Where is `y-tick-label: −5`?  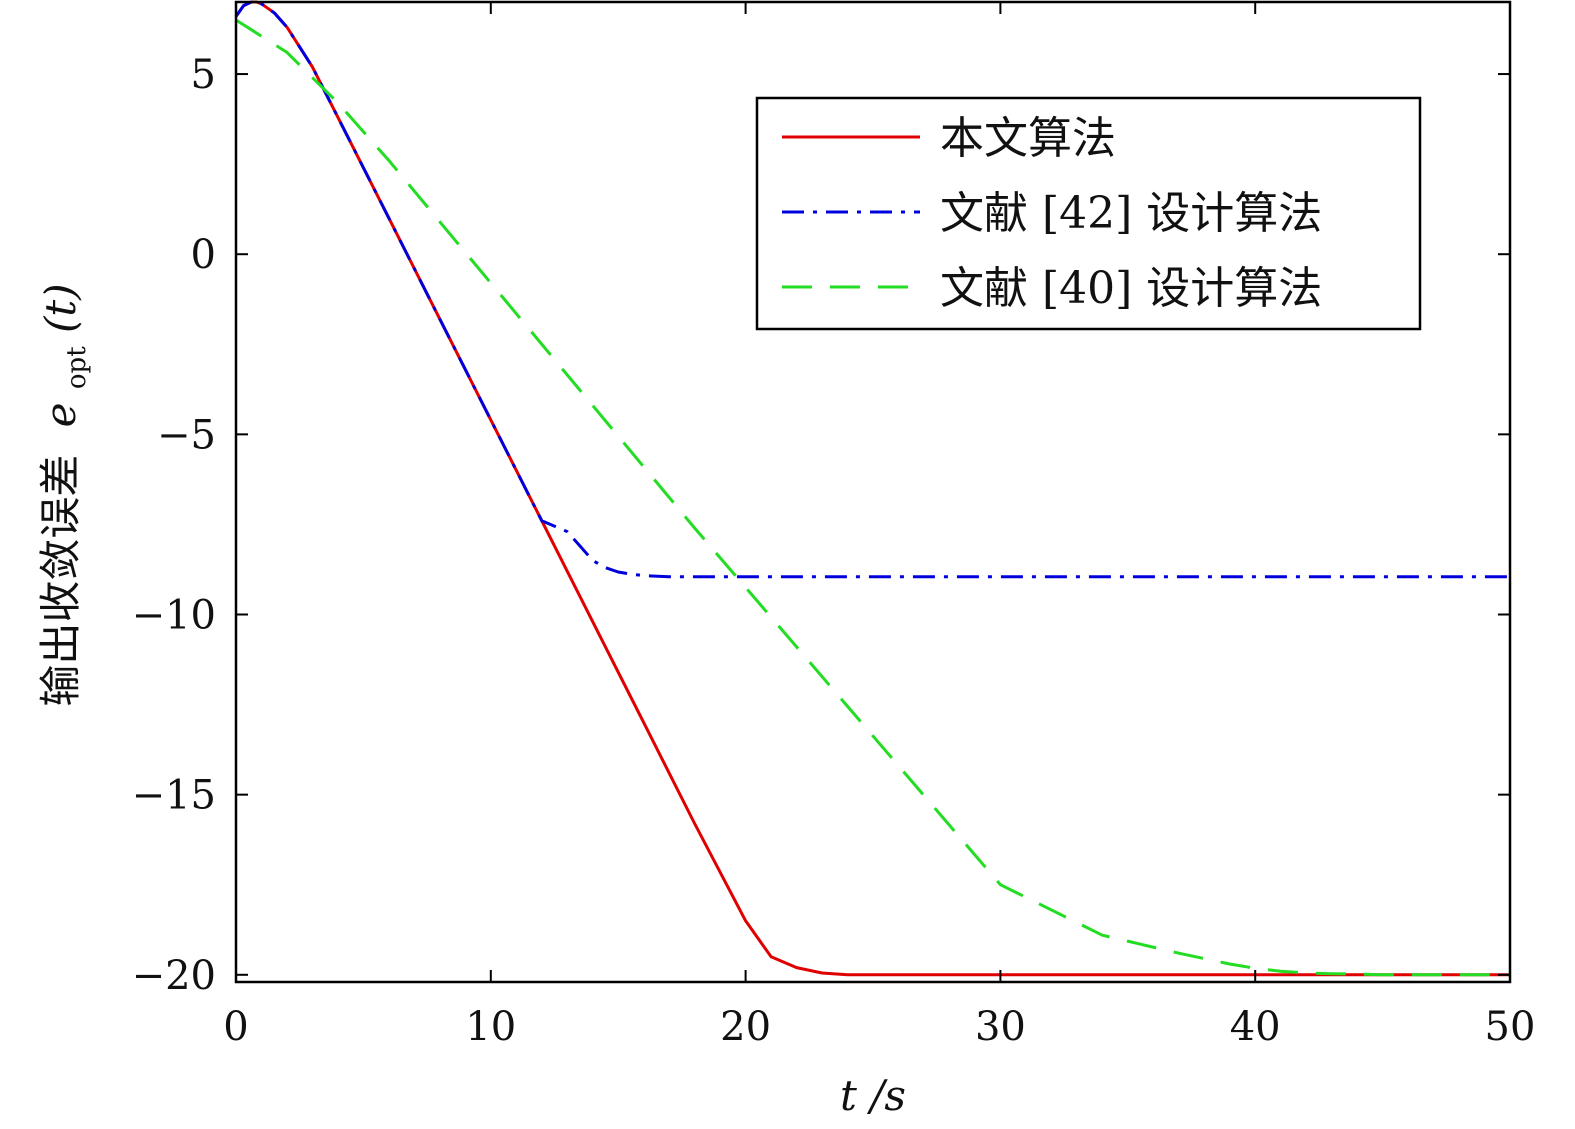 y-tick-label: −5 is located at coordinates (186, 435).